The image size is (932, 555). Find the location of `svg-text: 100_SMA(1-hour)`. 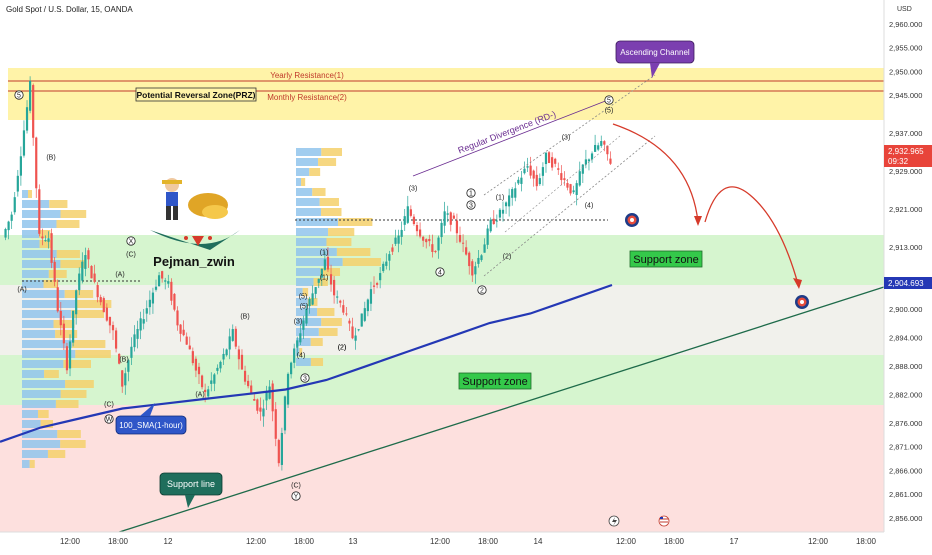

svg-text: 100_SMA(1-hour) is located at coordinates (151, 425).